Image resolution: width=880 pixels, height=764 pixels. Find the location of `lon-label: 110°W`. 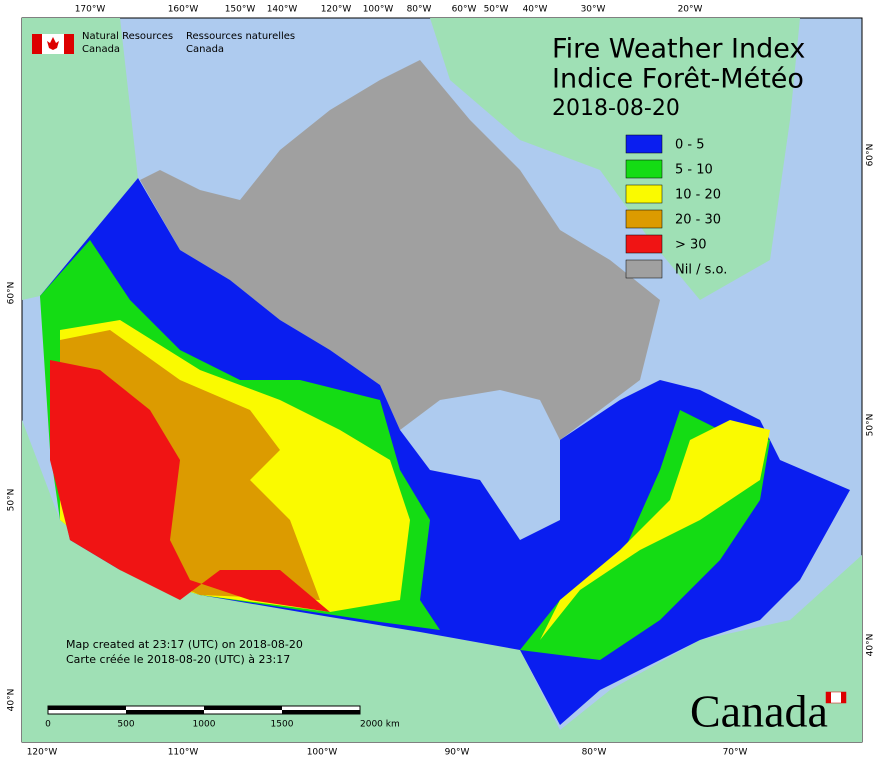

lon-label: 110°W is located at coordinates (183, 753).